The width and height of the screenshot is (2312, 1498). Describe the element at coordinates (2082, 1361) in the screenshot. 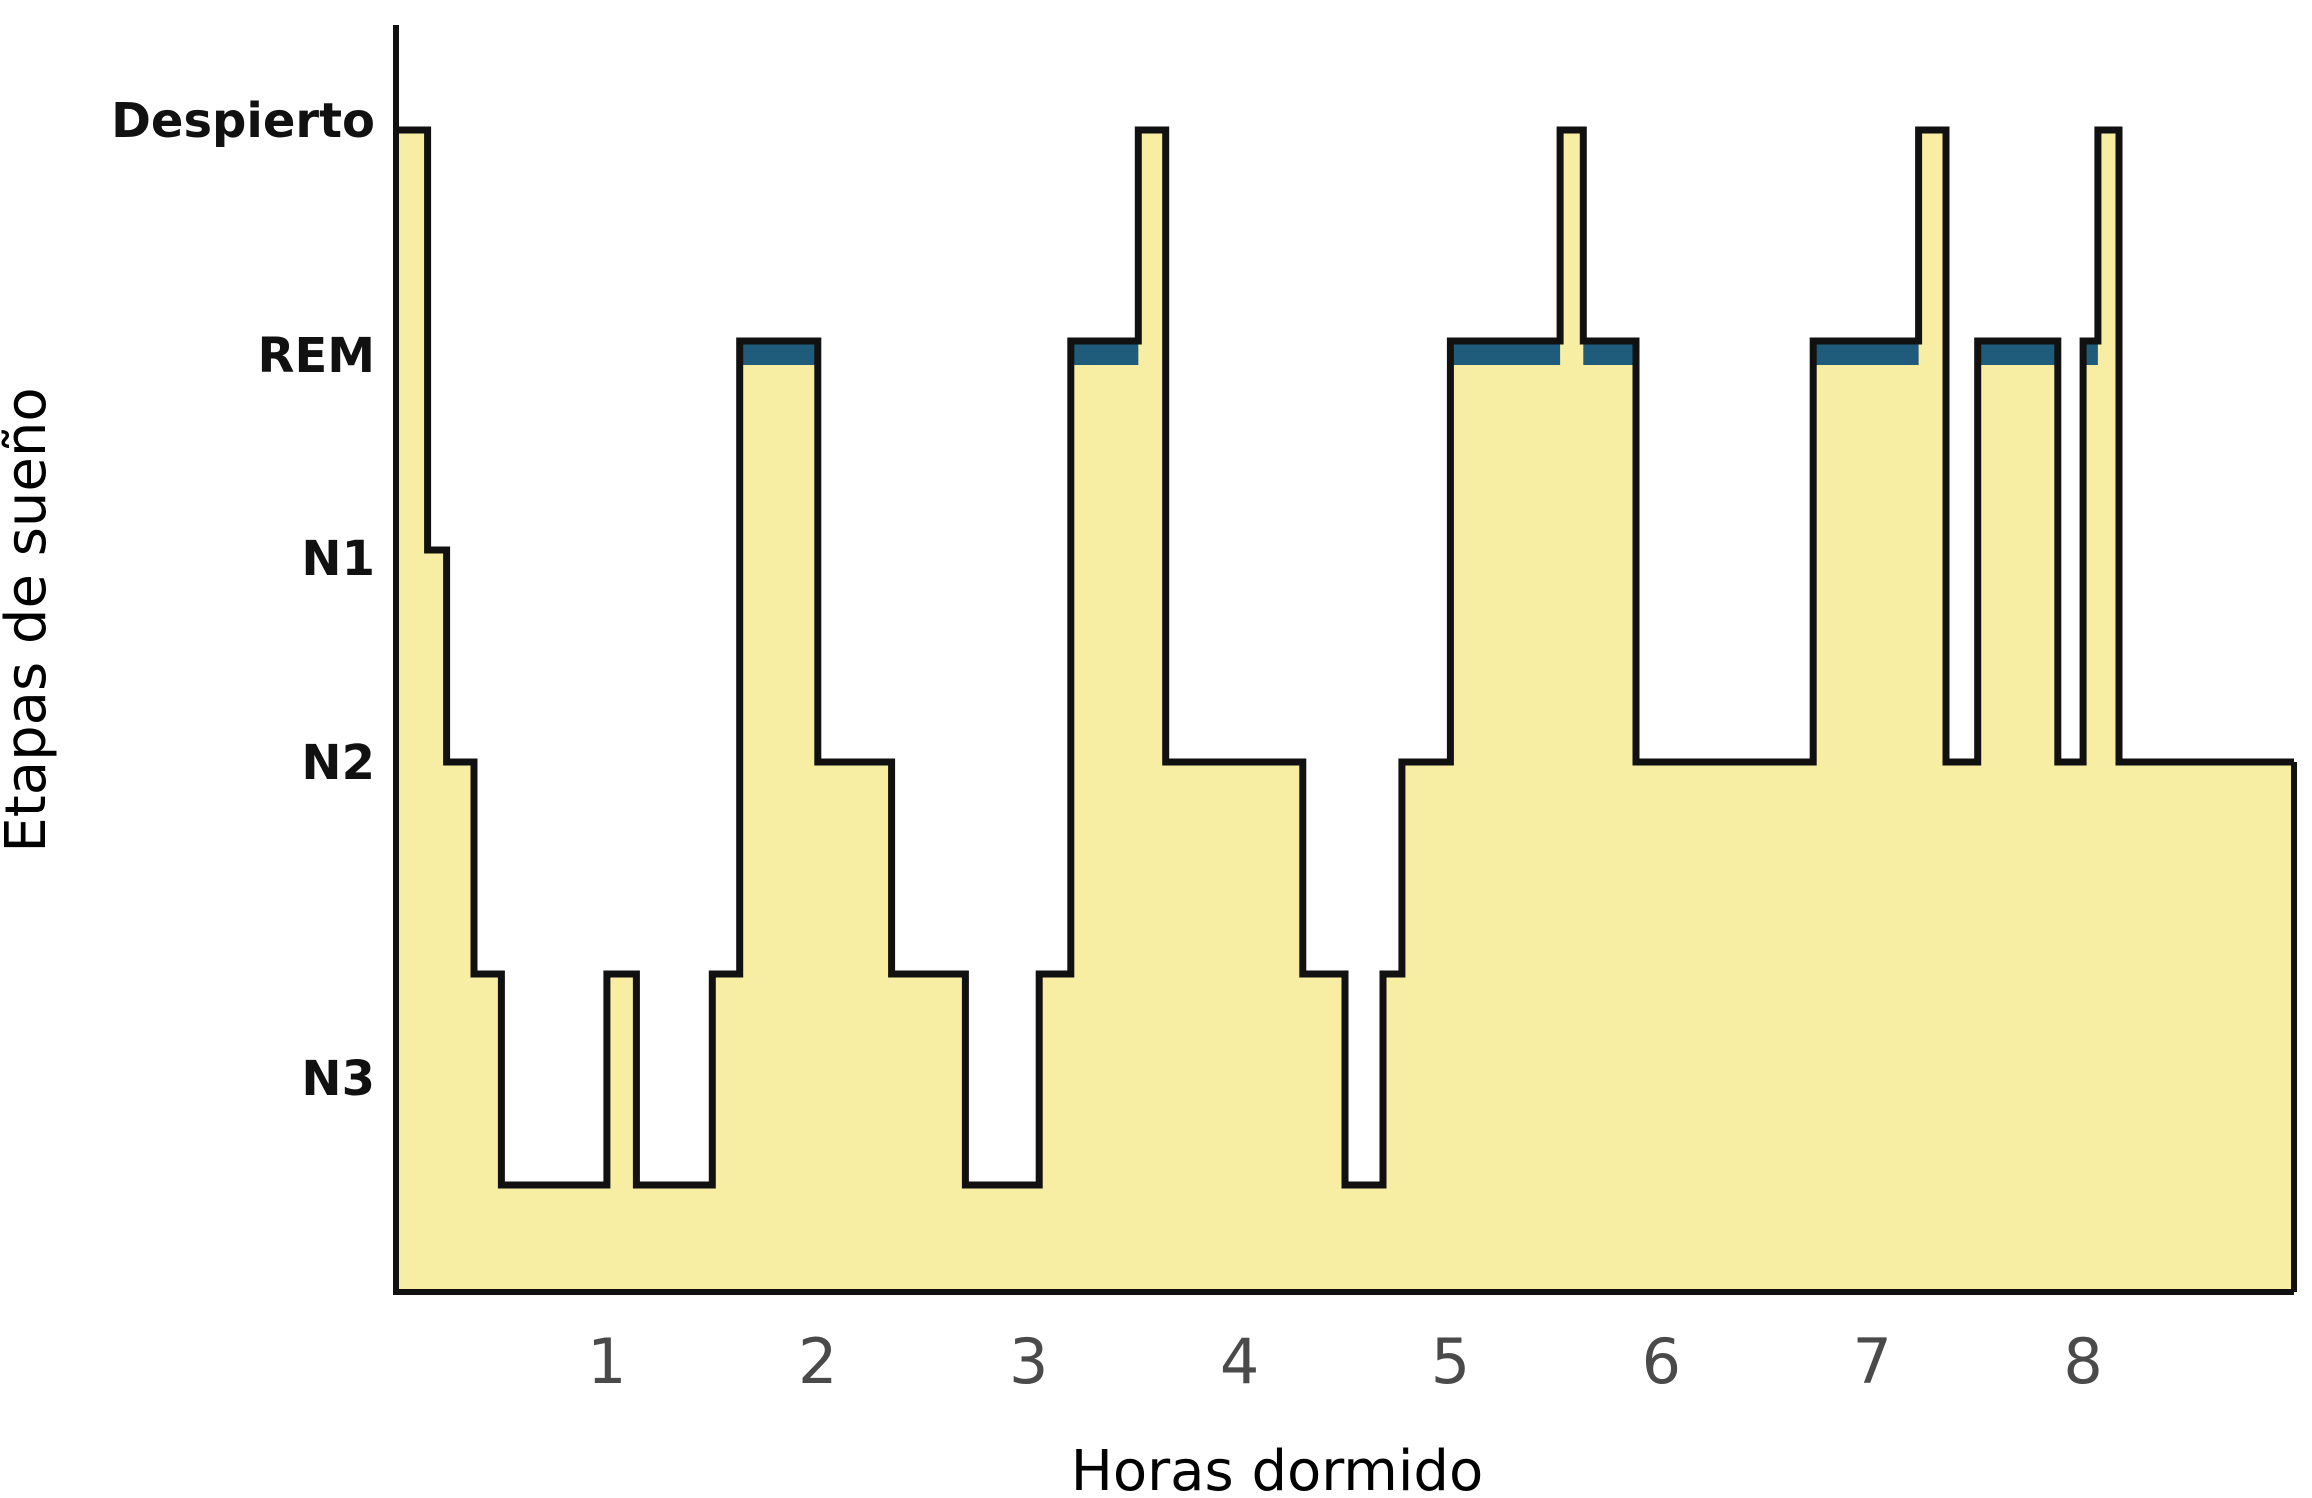

I see `x-tick-label-8: 8` at that location.